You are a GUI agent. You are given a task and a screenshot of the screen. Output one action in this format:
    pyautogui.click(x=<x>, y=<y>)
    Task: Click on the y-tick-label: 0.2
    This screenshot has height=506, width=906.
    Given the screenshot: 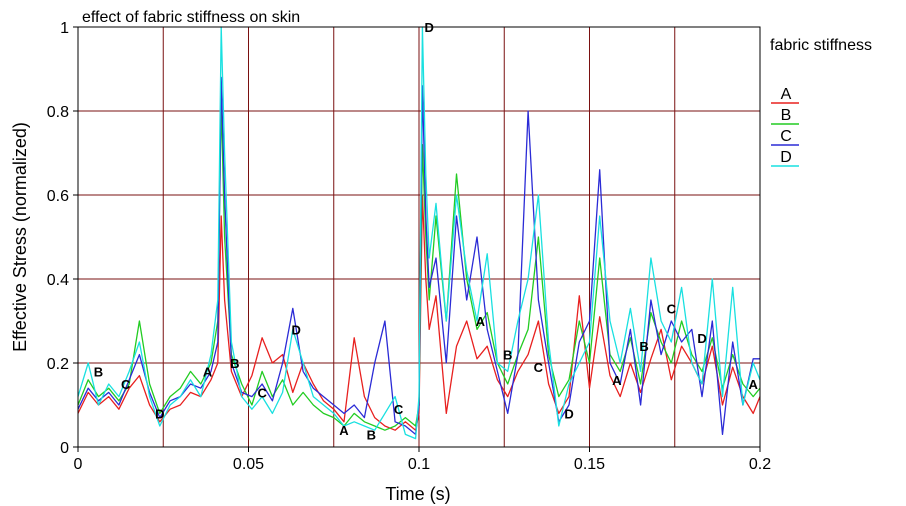 What is the action you would take?
    pyautogui.click(x=58, y=364)
    